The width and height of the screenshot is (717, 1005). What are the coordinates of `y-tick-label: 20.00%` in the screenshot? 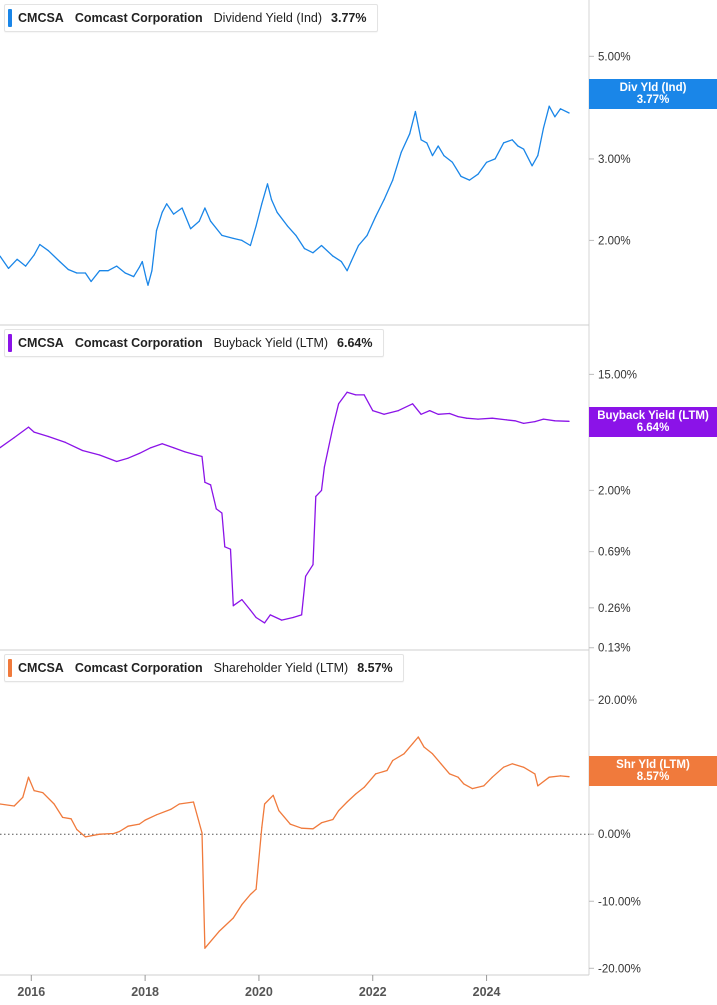 It's located at (617, 701).